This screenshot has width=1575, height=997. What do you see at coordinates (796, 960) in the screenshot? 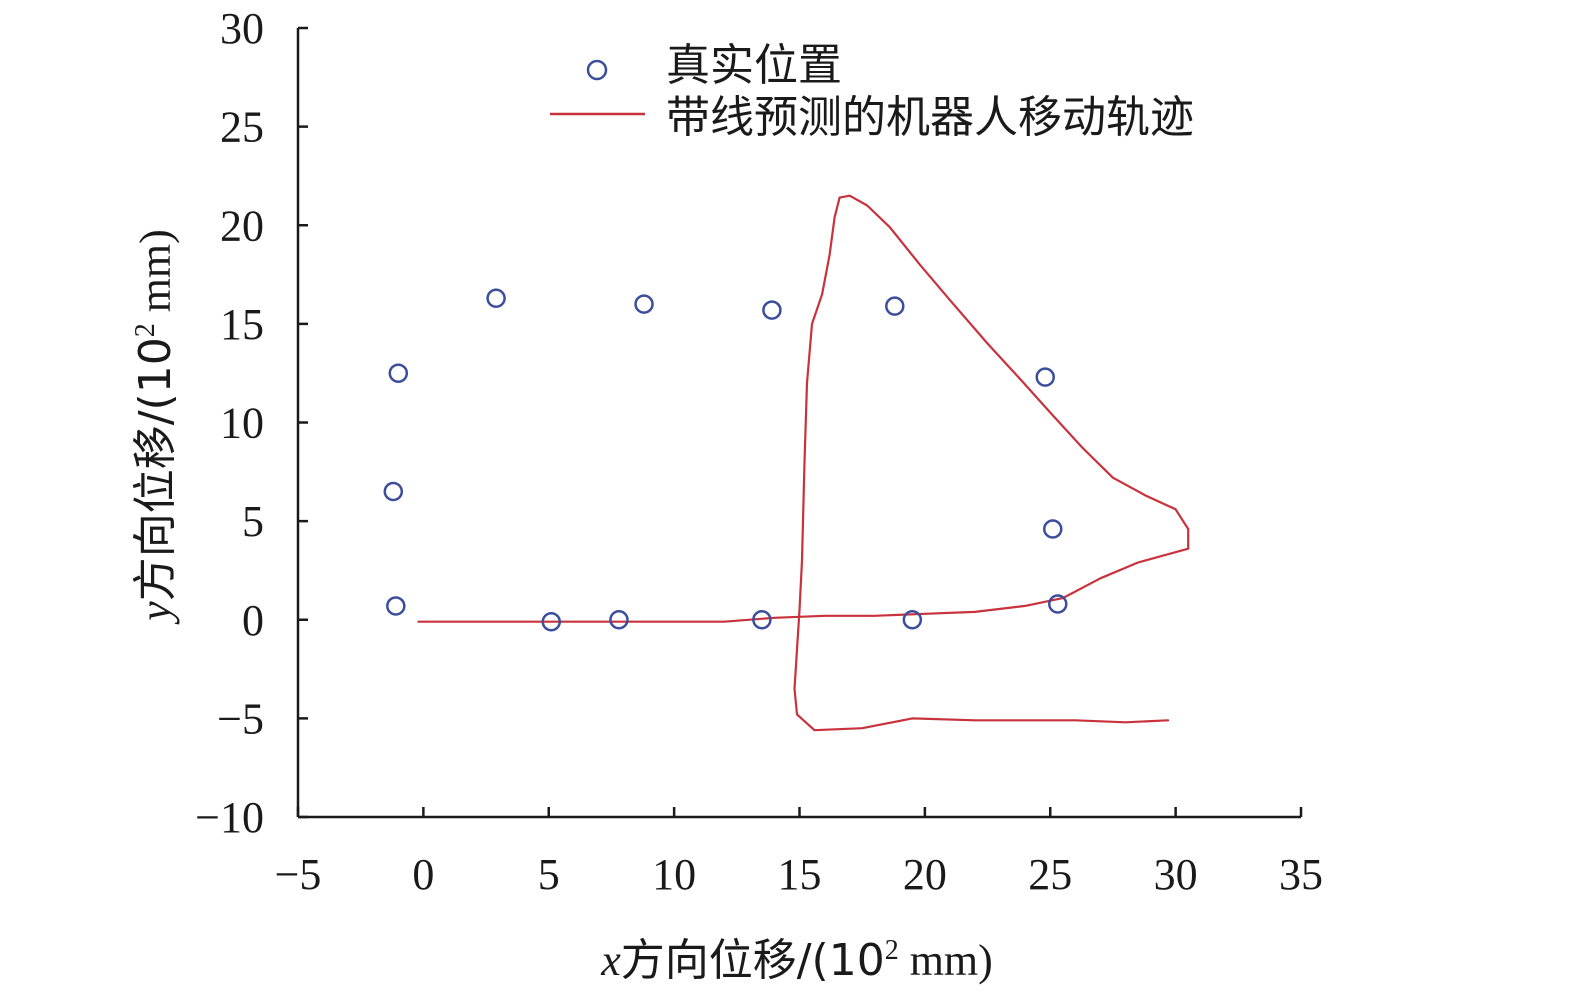
I see `x-axis-label: x方向位移/(102 mm)` at bounding box center [796, 960].